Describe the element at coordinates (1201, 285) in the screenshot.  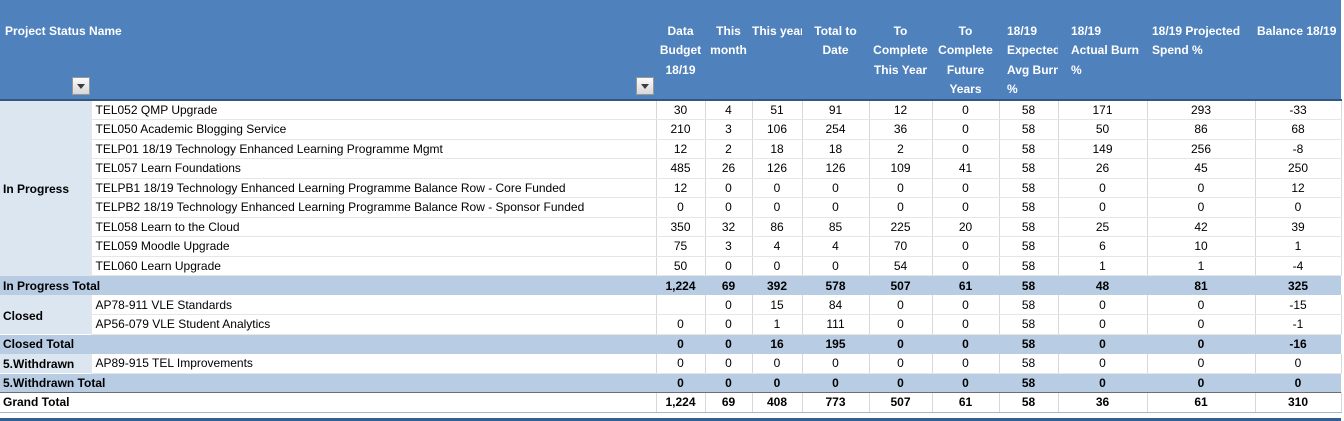
I see `value-cell: 81` at that location.